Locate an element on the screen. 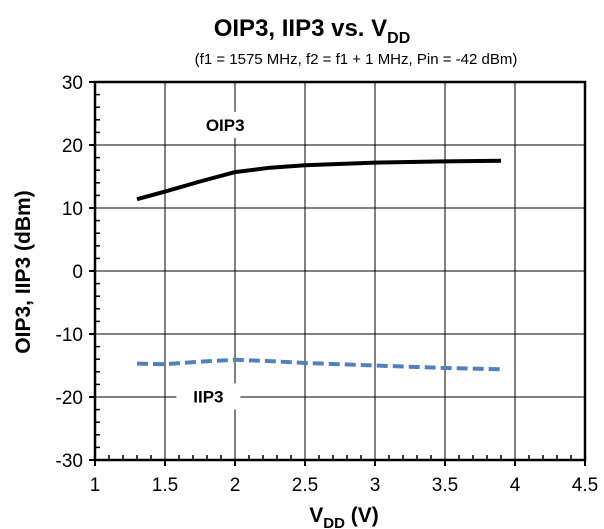 Image resolution: width=604 pixels, height=529 pixels. x-axis-label-main: V is located at coordinates (316, 515).